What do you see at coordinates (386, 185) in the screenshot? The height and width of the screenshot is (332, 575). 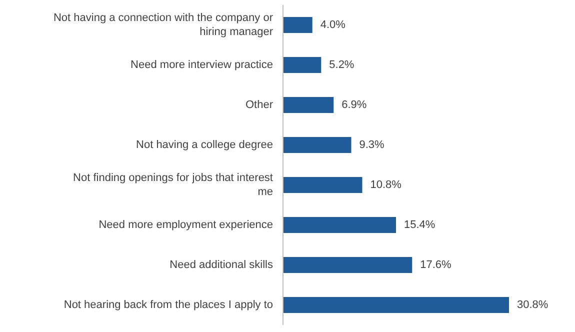 I see `data-label: 10.8%` at bounding box center [386, 185].